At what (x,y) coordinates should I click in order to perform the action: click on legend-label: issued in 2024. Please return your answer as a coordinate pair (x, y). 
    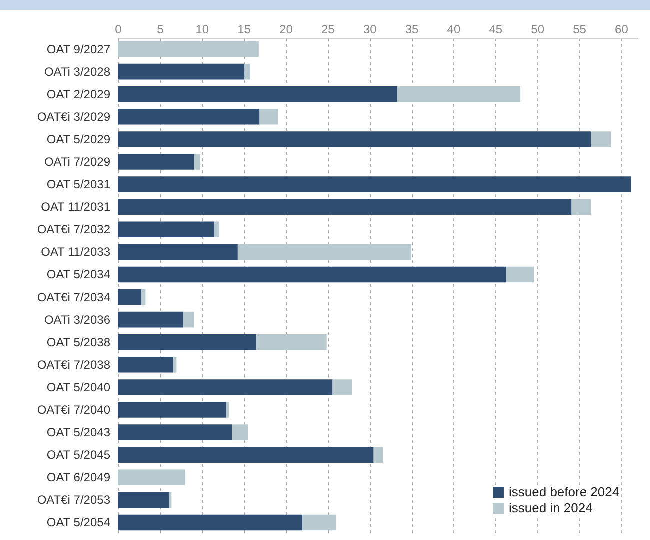
    Looking at the image, I should click on (551, 508).